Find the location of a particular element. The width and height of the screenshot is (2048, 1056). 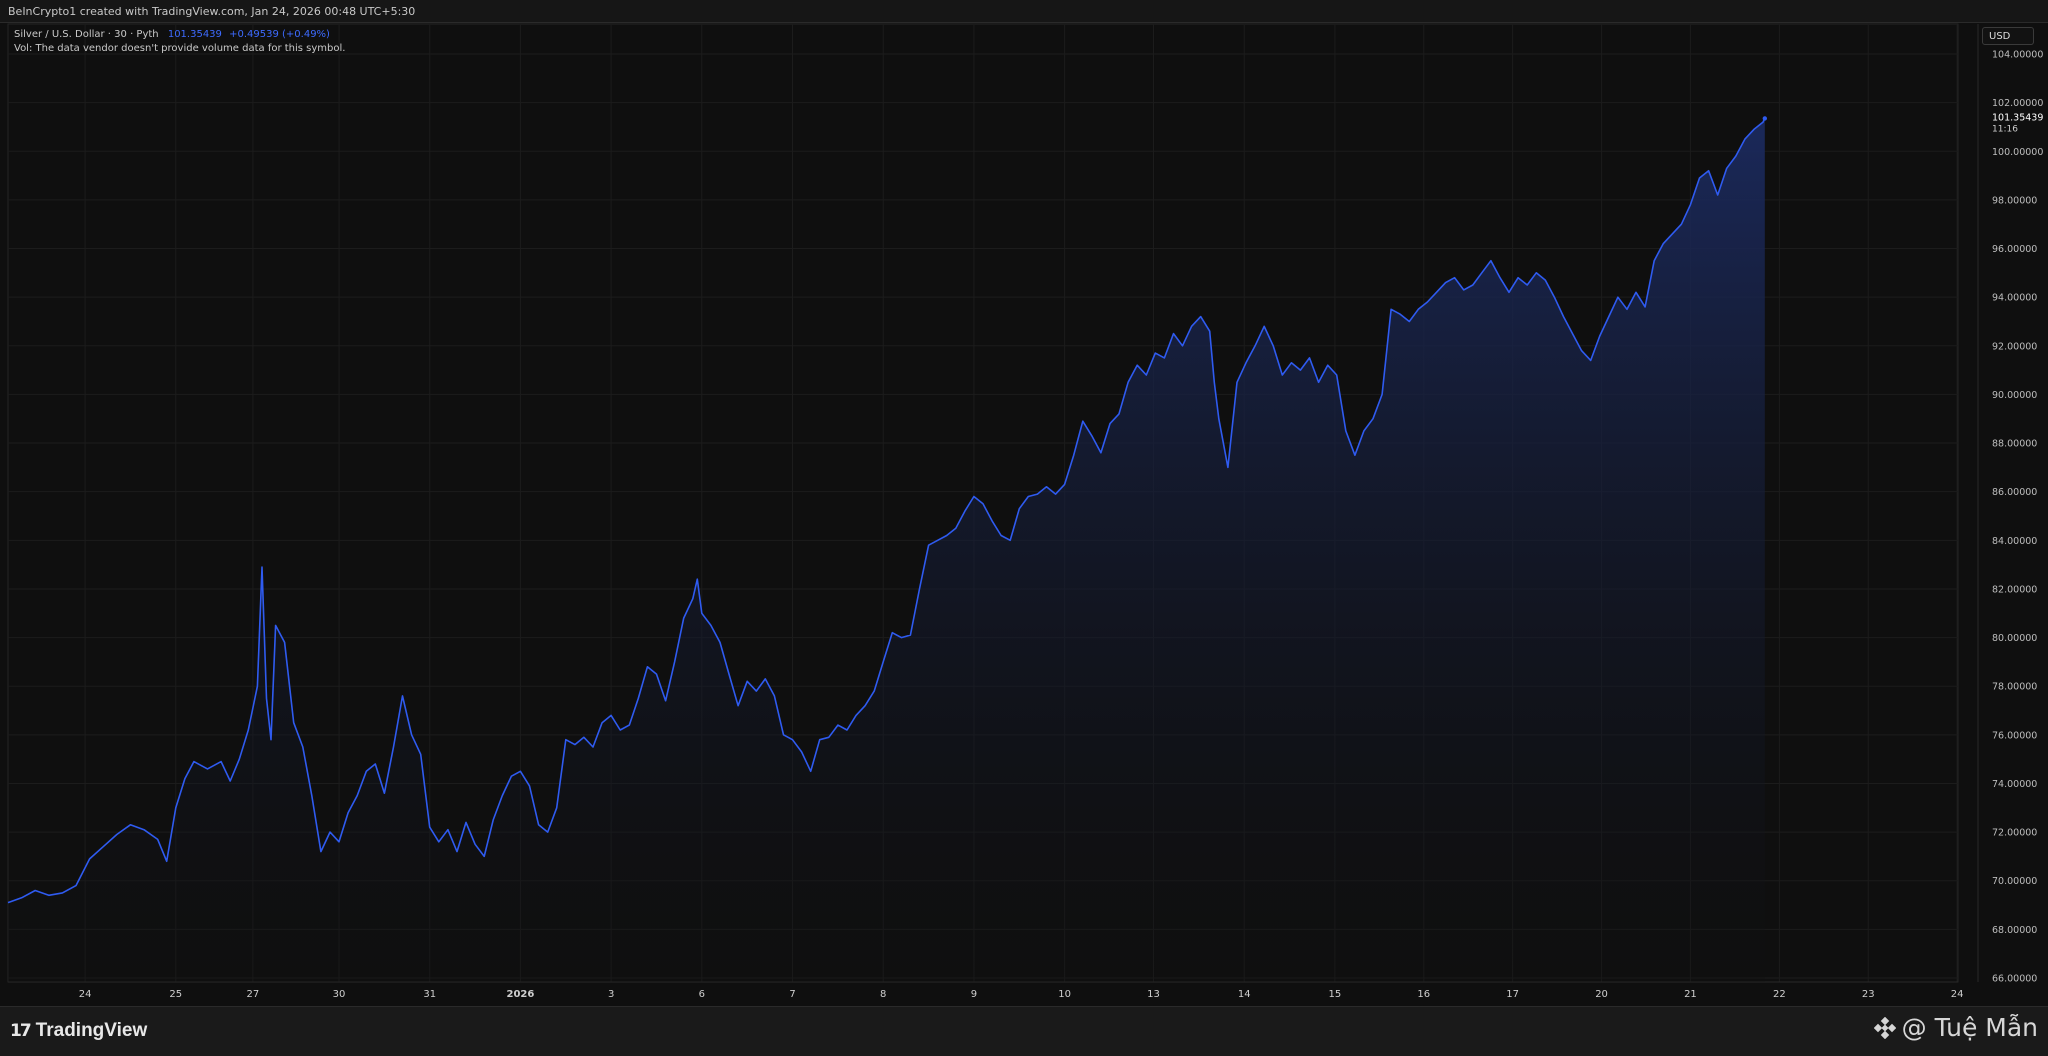

x-tick-label: 15 is located at coordinates (1335, 994).